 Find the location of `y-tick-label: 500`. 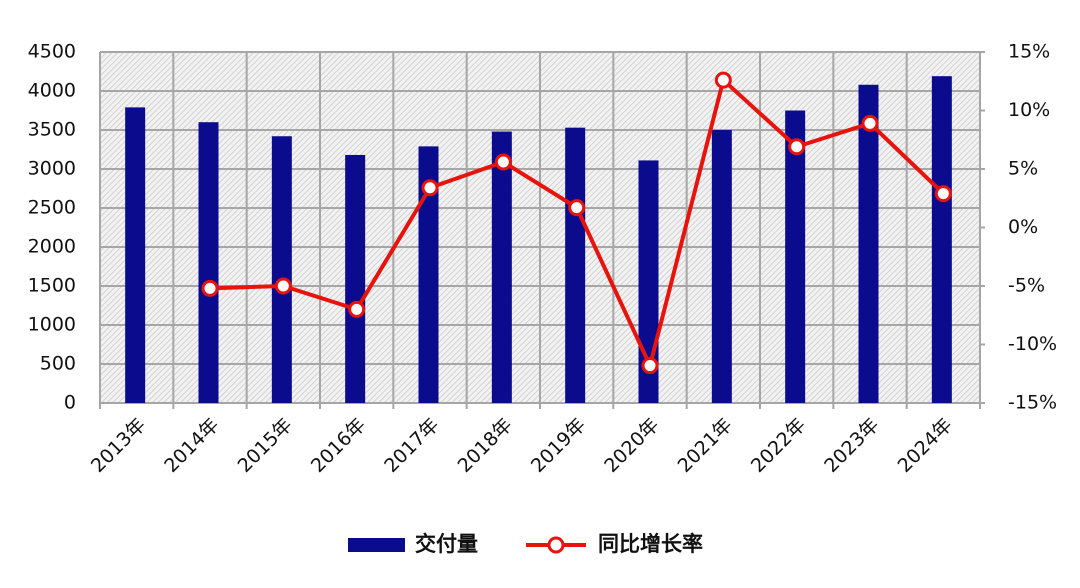

y-tick-label: 500 is located at coordinates (58, 364).